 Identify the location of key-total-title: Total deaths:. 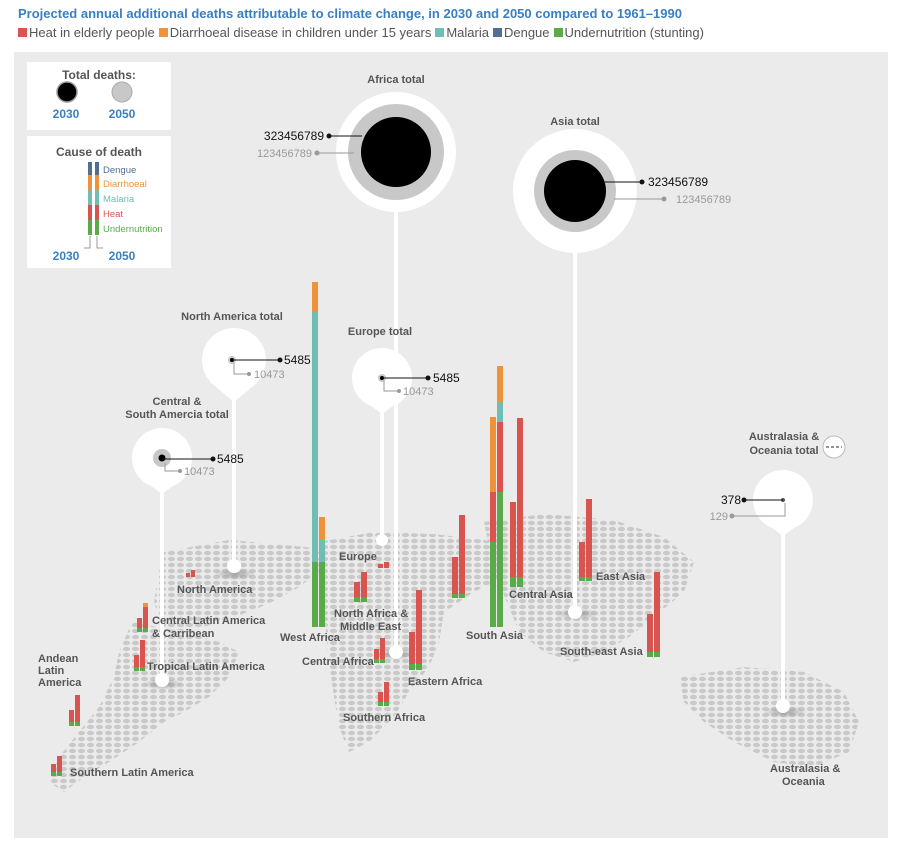
(99, 75).